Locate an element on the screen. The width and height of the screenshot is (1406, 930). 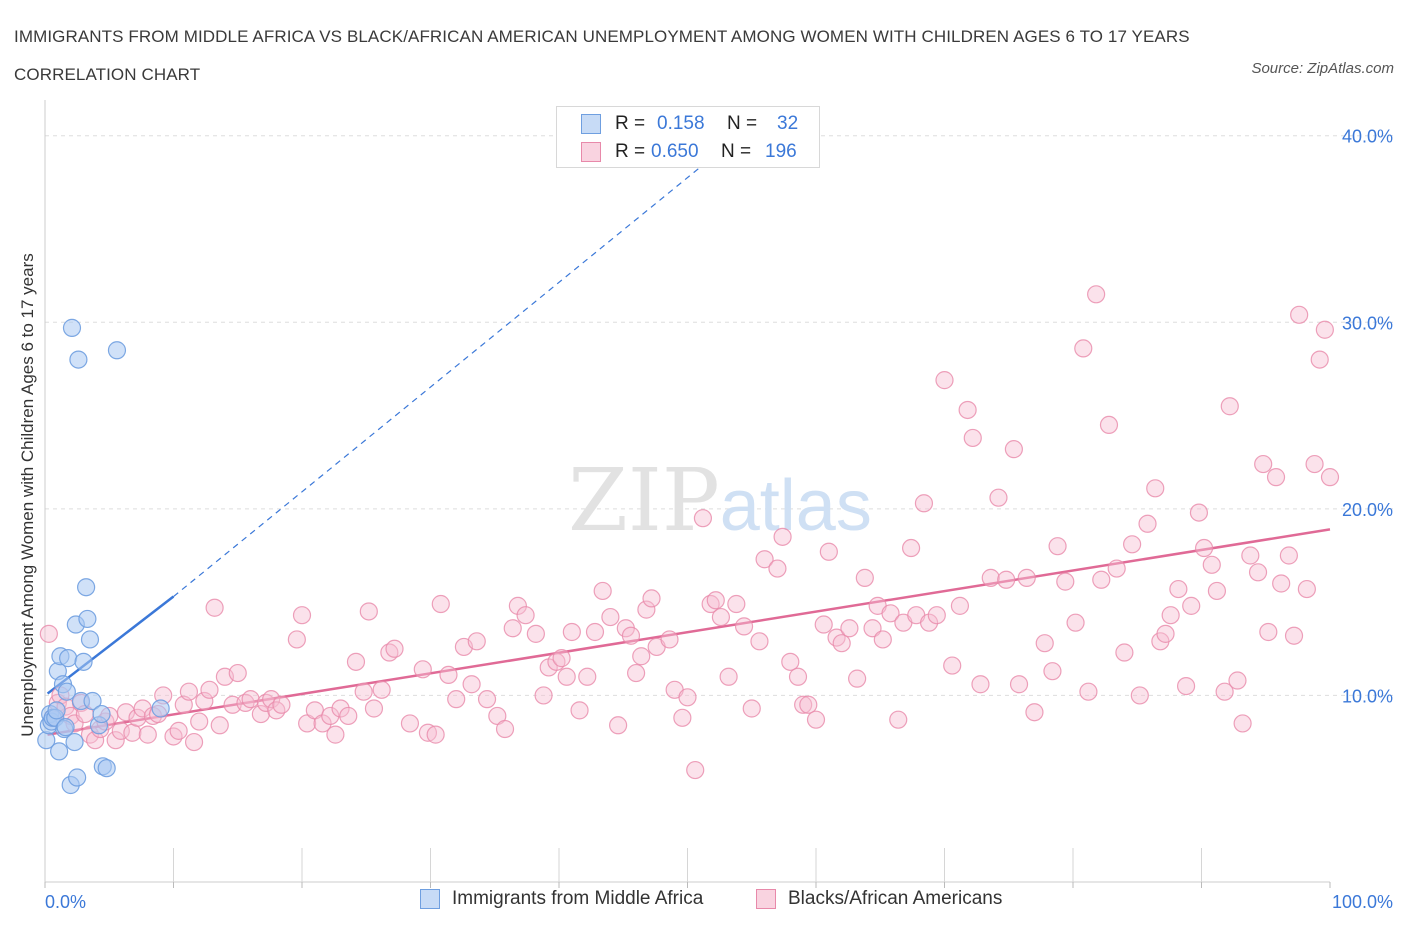
legend-n-value: 32 is located at coordinates (788, 123).